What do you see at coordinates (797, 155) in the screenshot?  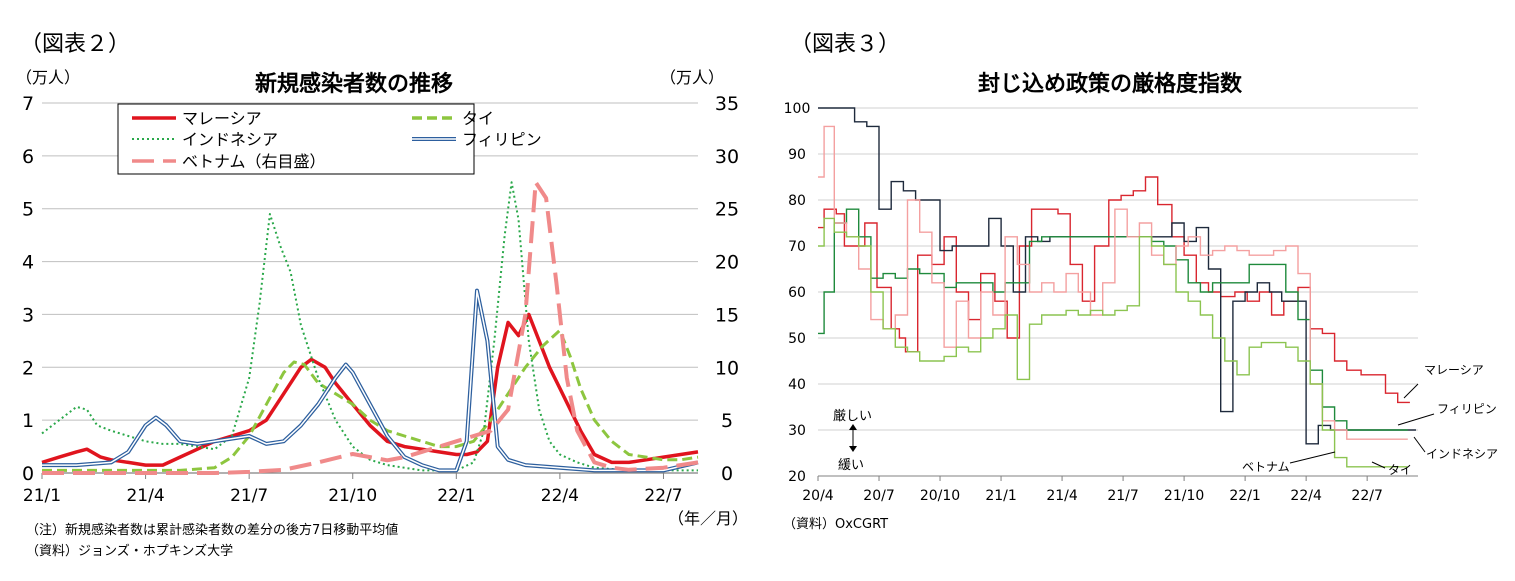 I see `y-tick-label: 90` at bounding box center [797, 155].